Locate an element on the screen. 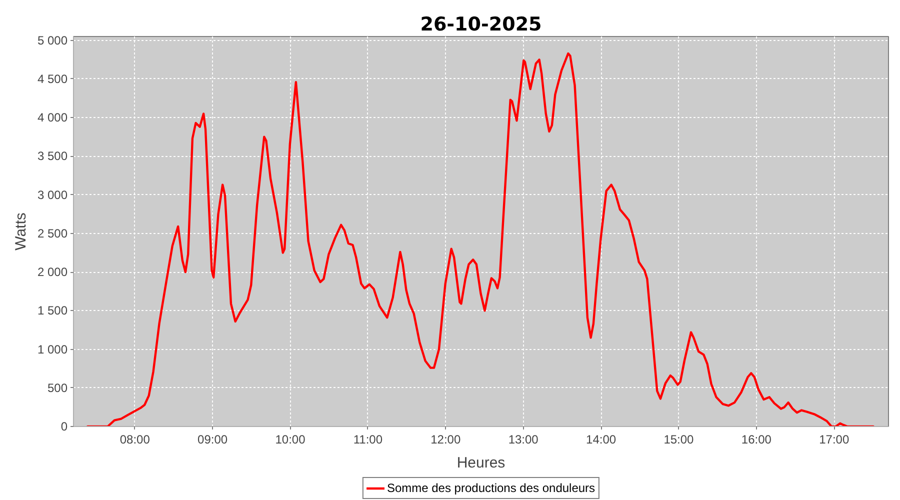 The width and height of the screenshot is (900, 500). x-tick-label: 17:00 is located at coordinates (834, 439).